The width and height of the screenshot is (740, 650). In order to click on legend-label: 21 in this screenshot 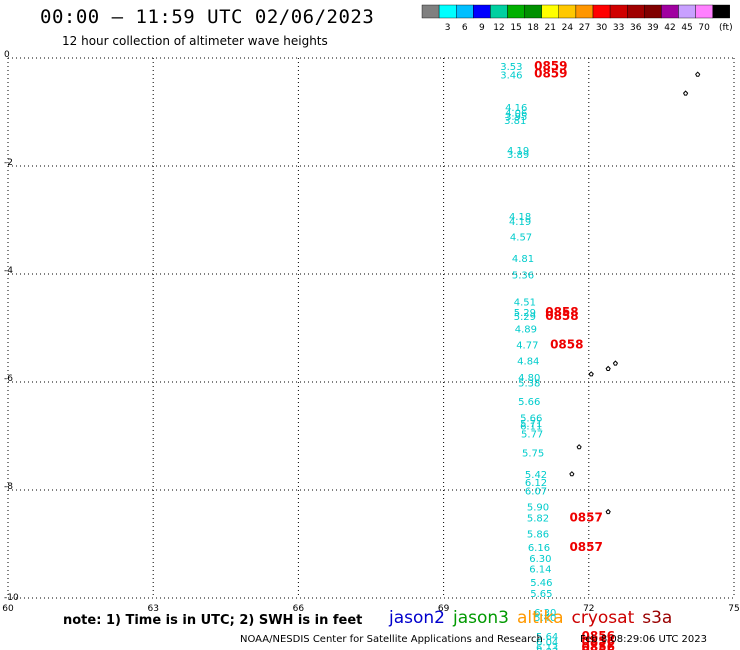, I will do `click(550, 28)`.